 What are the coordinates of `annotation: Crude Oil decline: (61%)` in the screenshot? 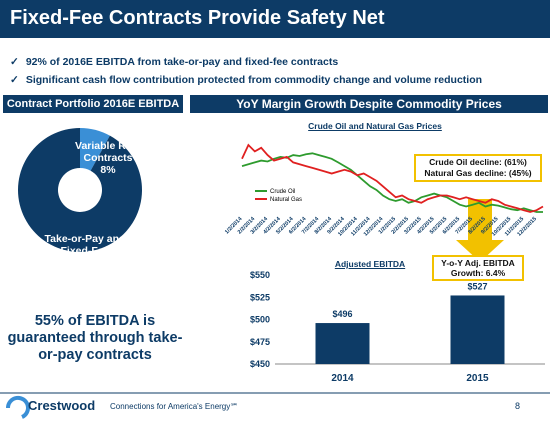 It's located at (478, 162).